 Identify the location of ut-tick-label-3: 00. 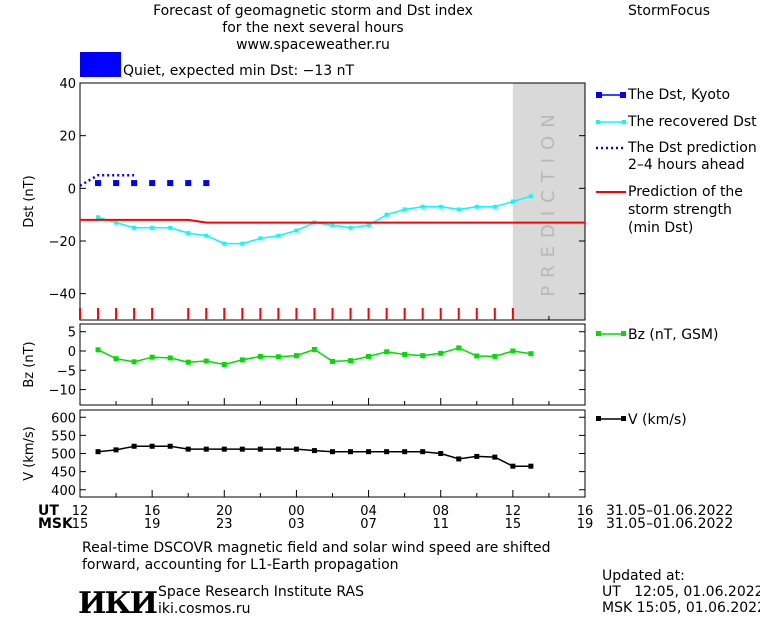
(296, 511).